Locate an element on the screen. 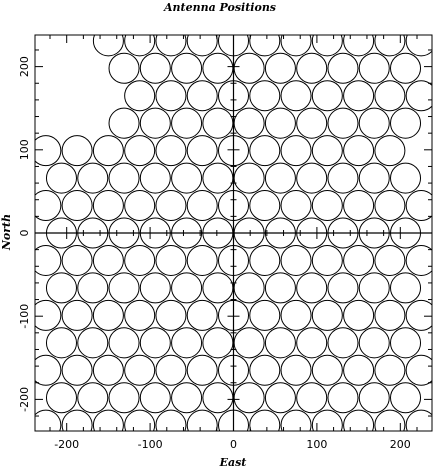 This screenshot has height=471, width=433. y-axis-label: North is located at coordinates (6, 232).